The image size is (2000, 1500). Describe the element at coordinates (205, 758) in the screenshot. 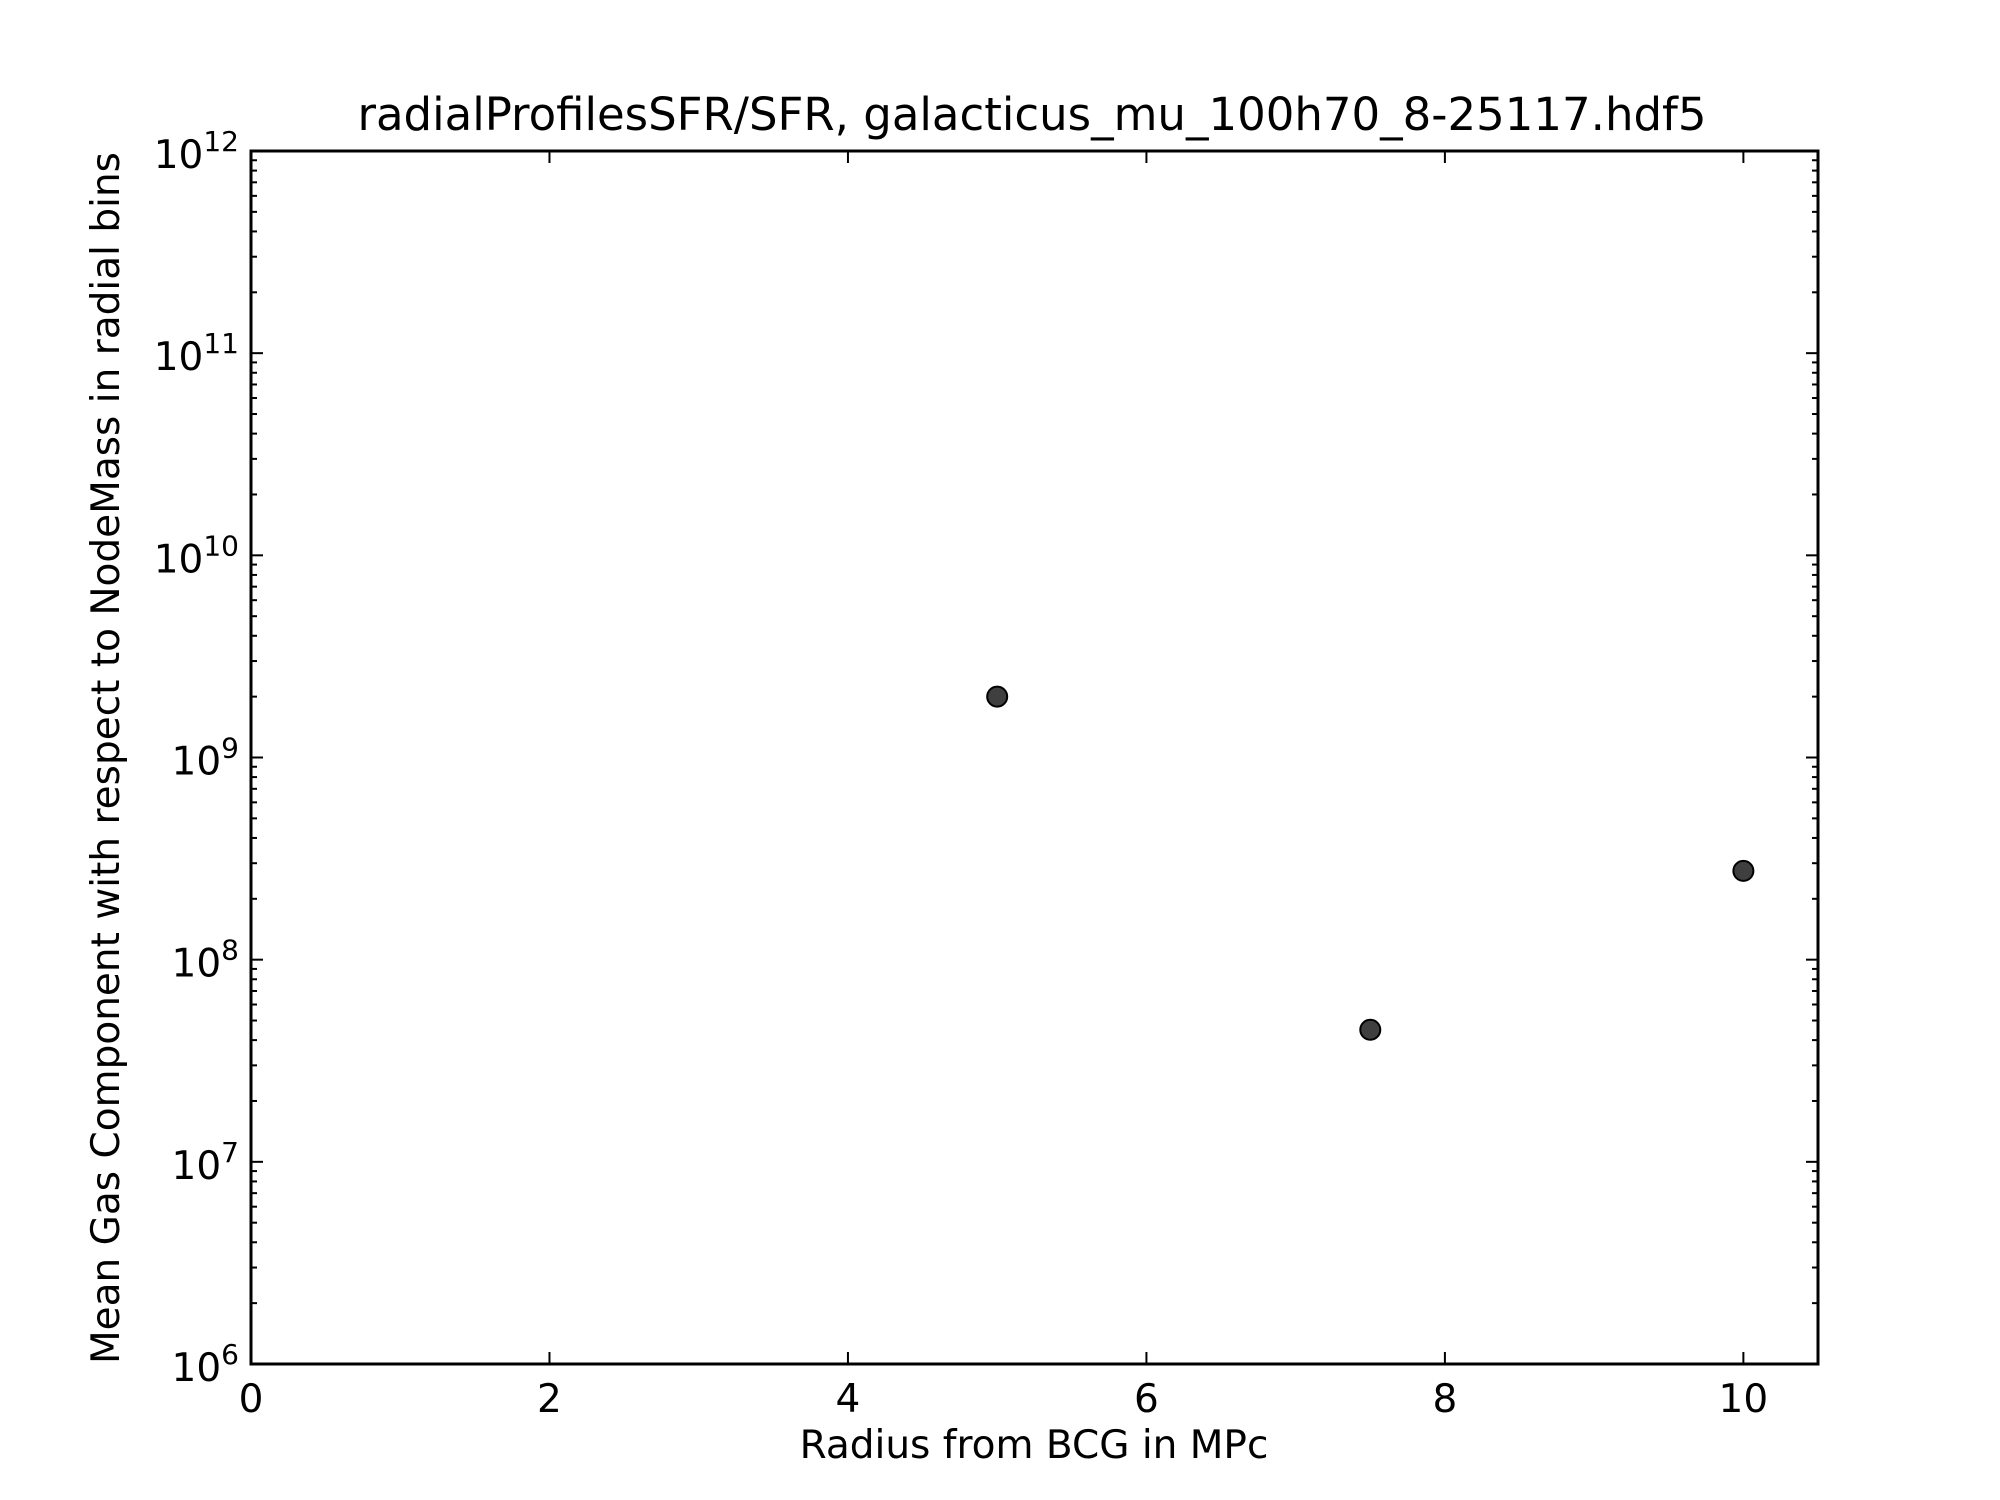

I see `y-tick-label: 10⁹` at that location.